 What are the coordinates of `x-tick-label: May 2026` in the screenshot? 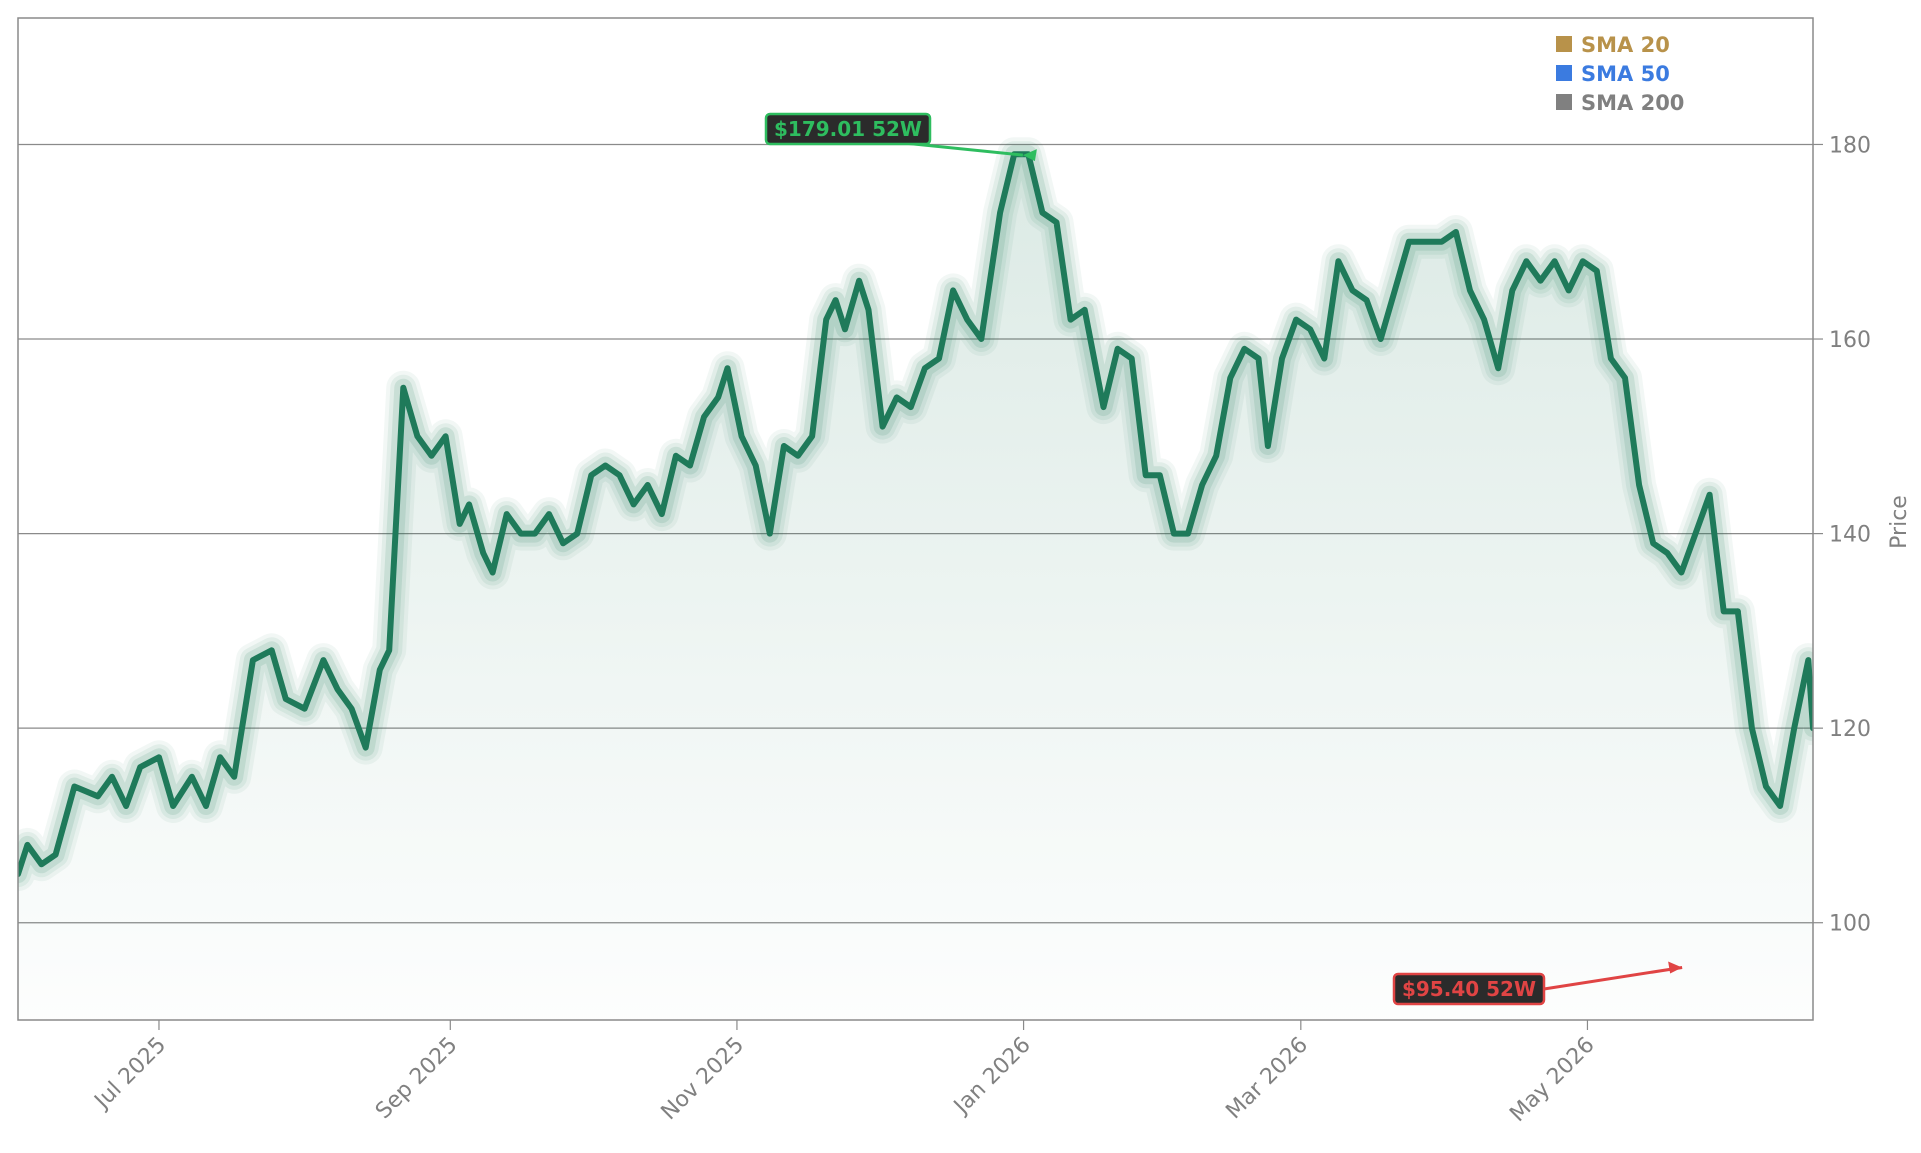 It's located at (1552, 1080).